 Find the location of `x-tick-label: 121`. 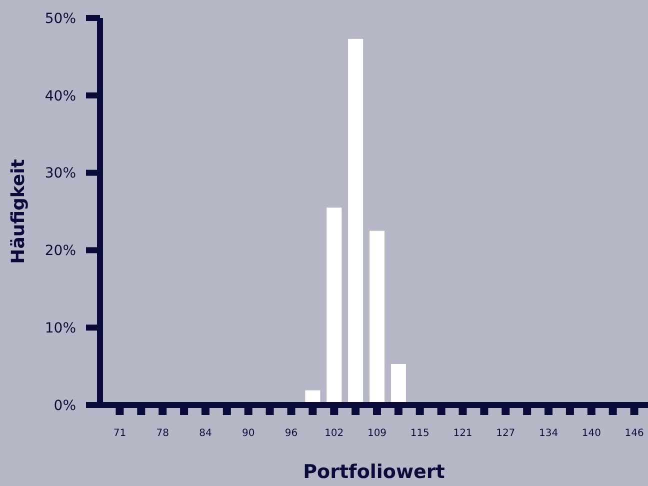

x-tick-label: 121 is located at coordinates (462, 433).